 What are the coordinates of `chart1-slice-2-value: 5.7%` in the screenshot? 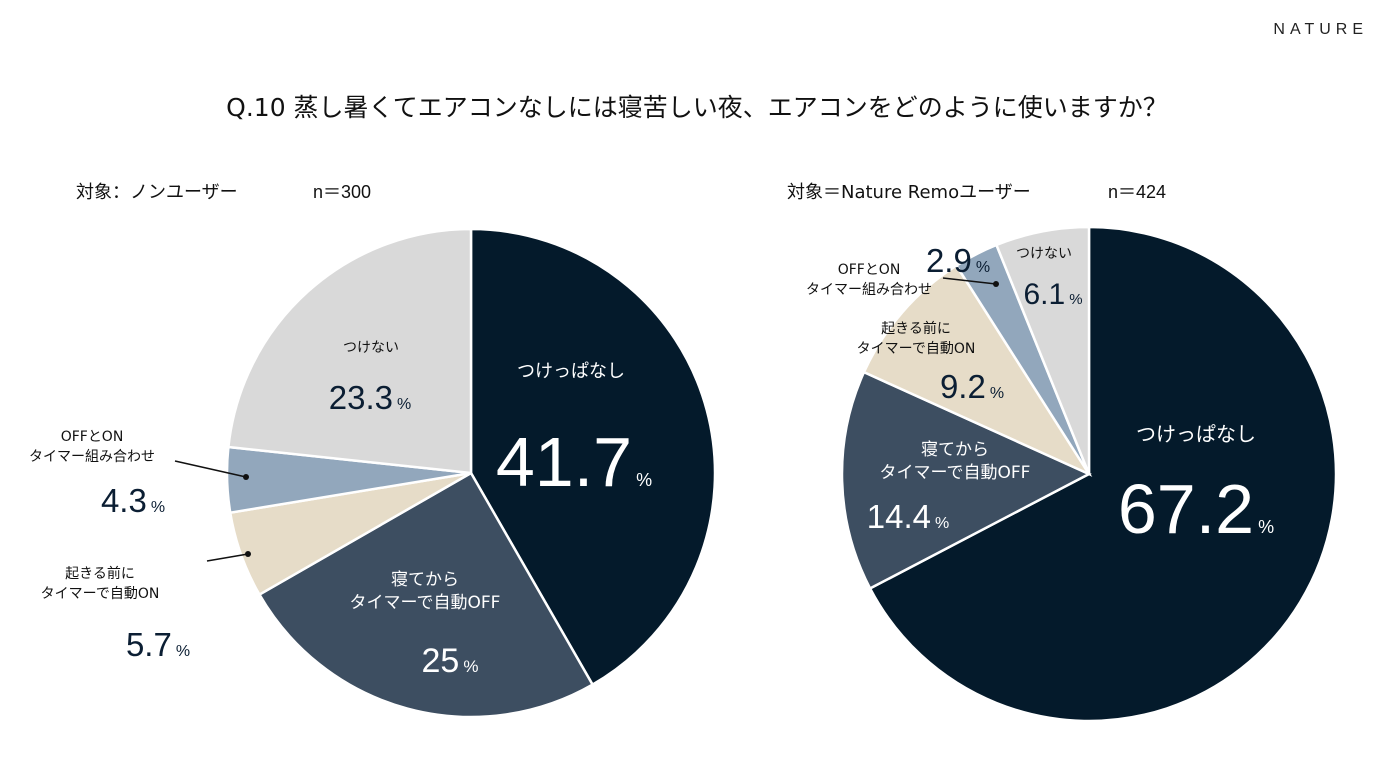 It's located at (158, 644).